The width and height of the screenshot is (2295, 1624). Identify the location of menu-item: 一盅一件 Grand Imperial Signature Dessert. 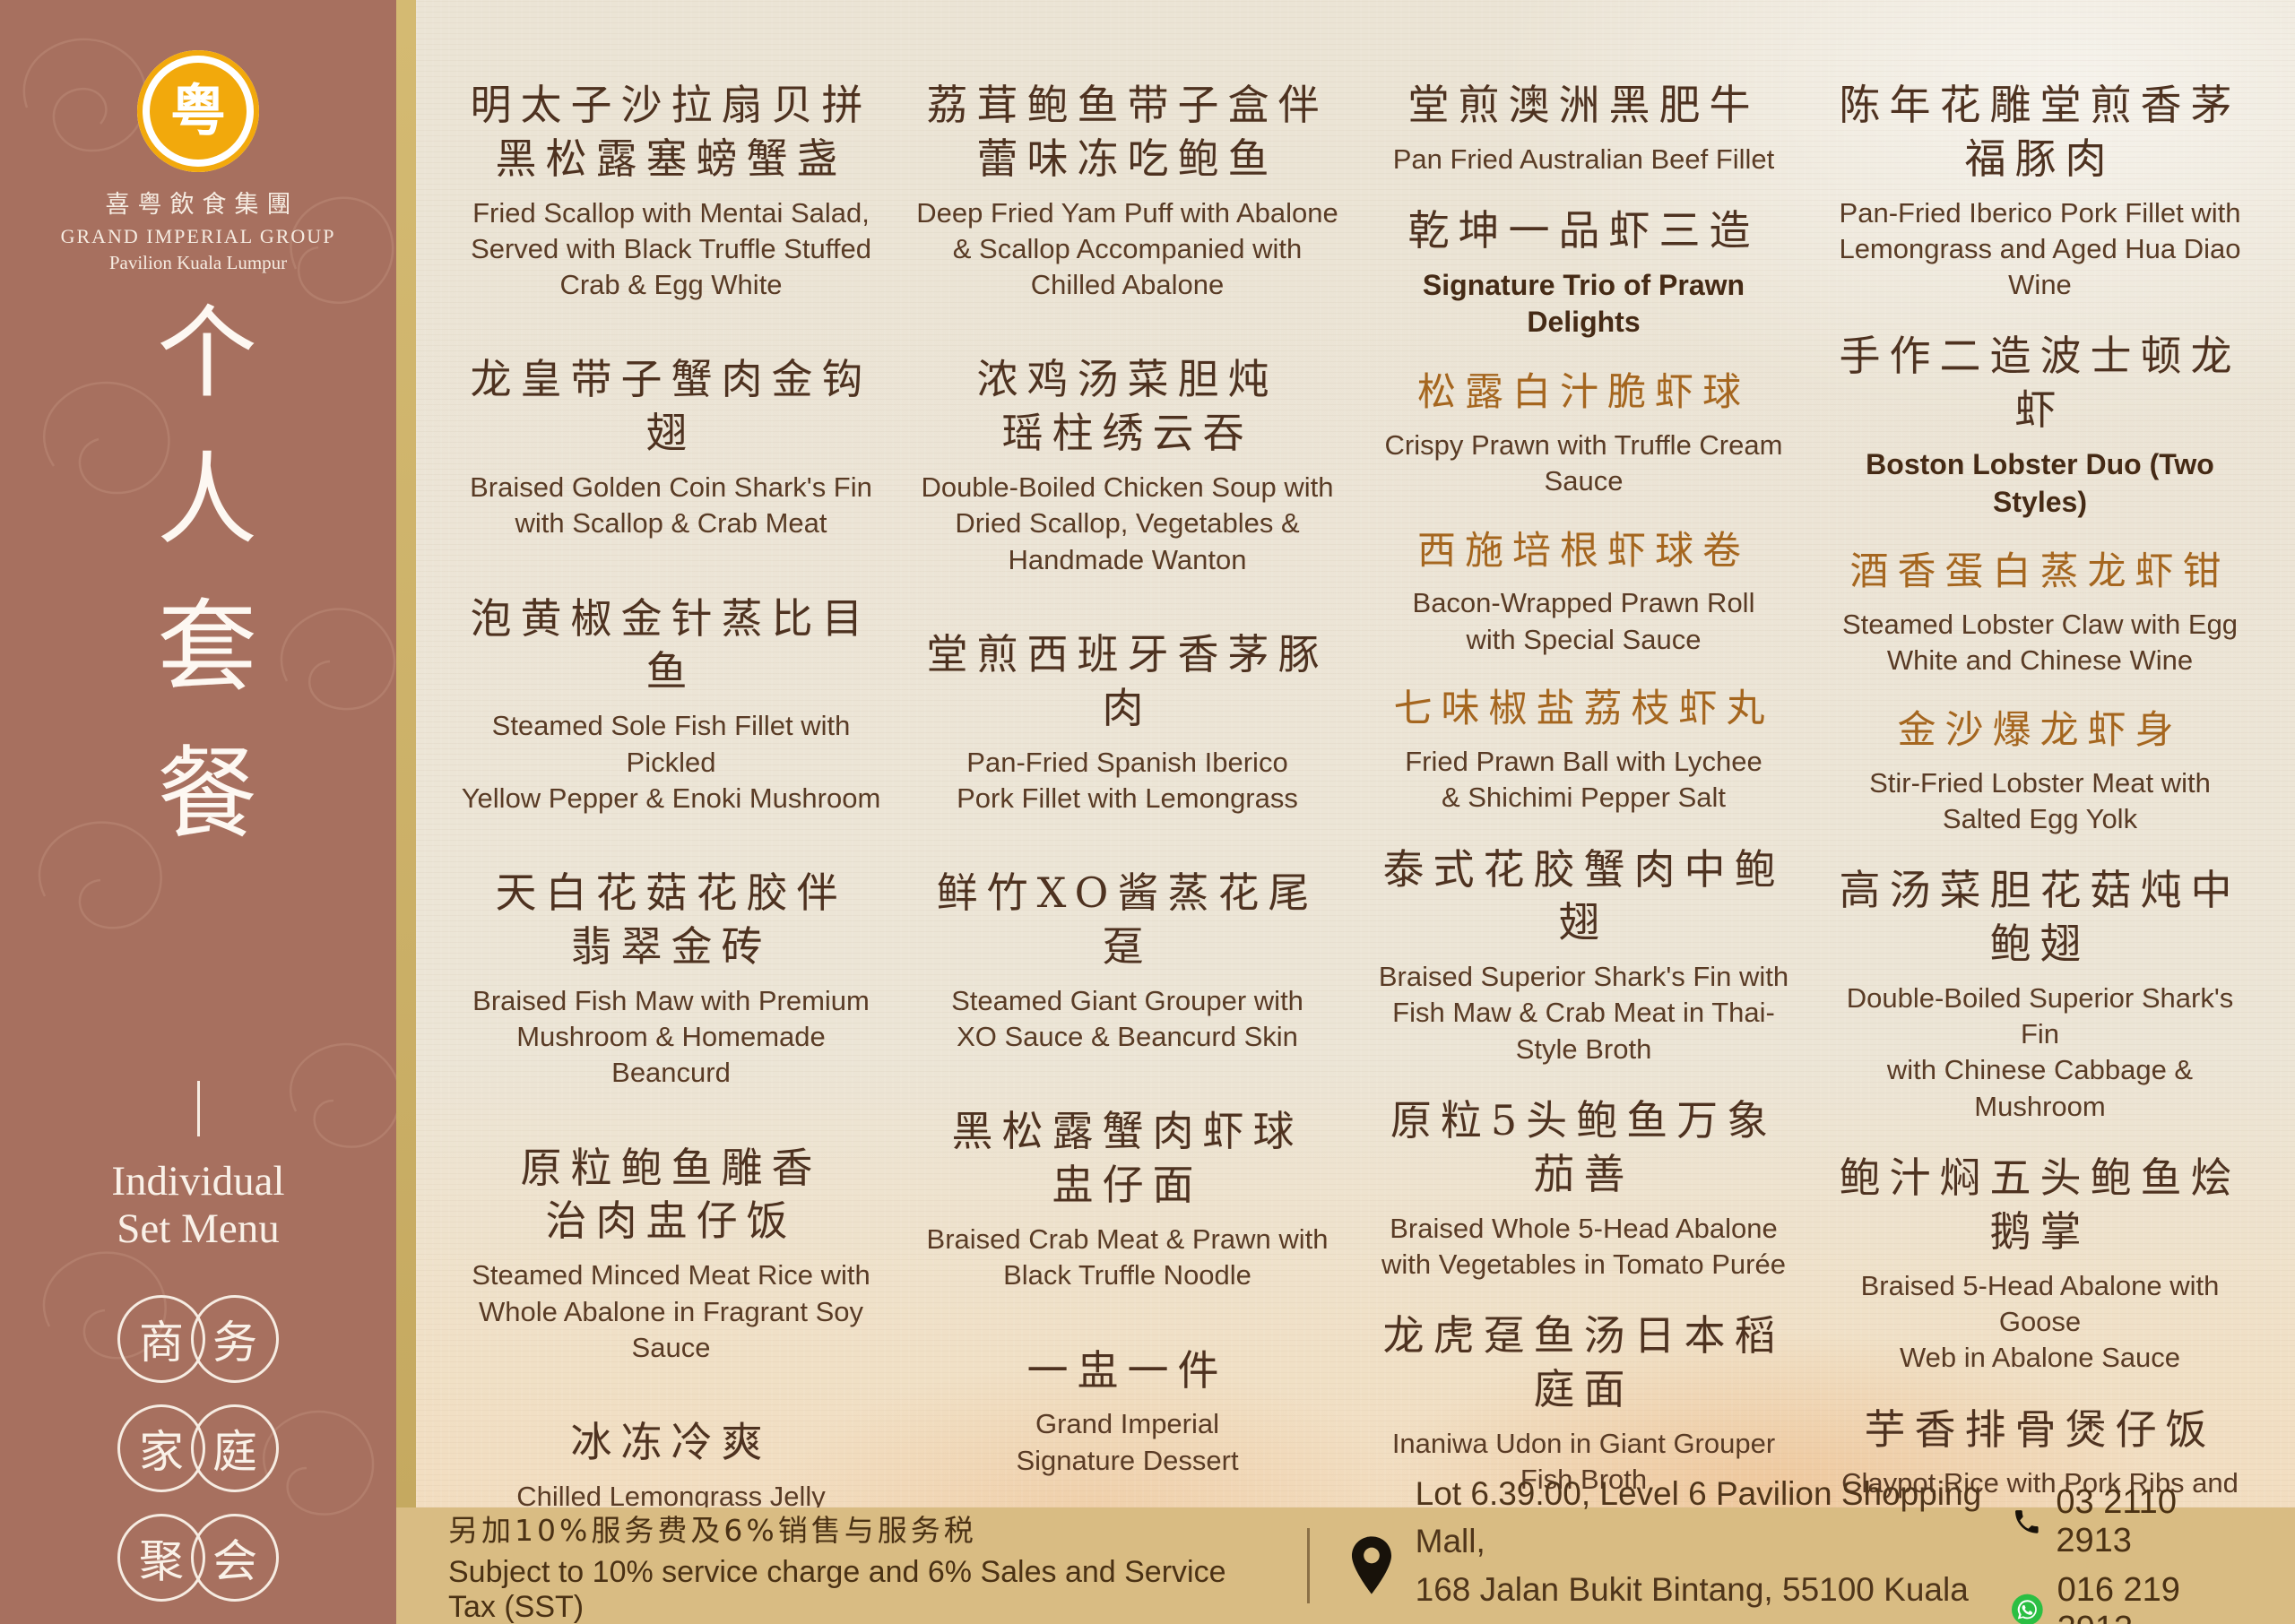
(1127, 1411).